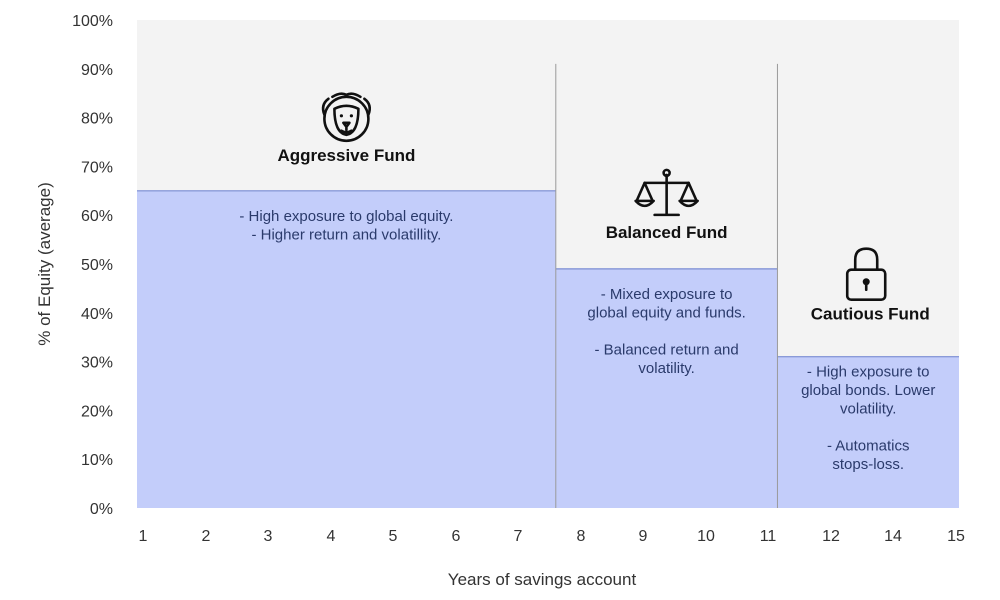 This screenshot has width=1000, height=600. I want to click on scales-icon, so click(666, 192).